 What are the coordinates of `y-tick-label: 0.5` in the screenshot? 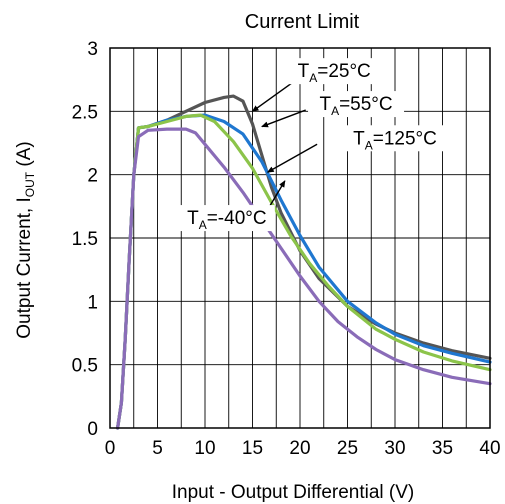 It's located at (85, 366).